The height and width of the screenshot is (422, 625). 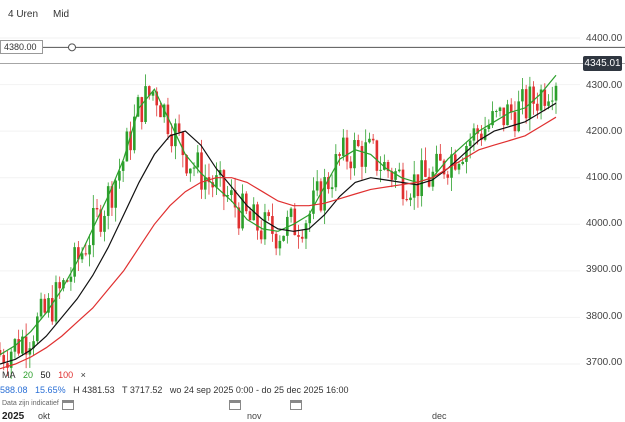 I want to click on legend-ma20: 20, so click(x=28, y=375).